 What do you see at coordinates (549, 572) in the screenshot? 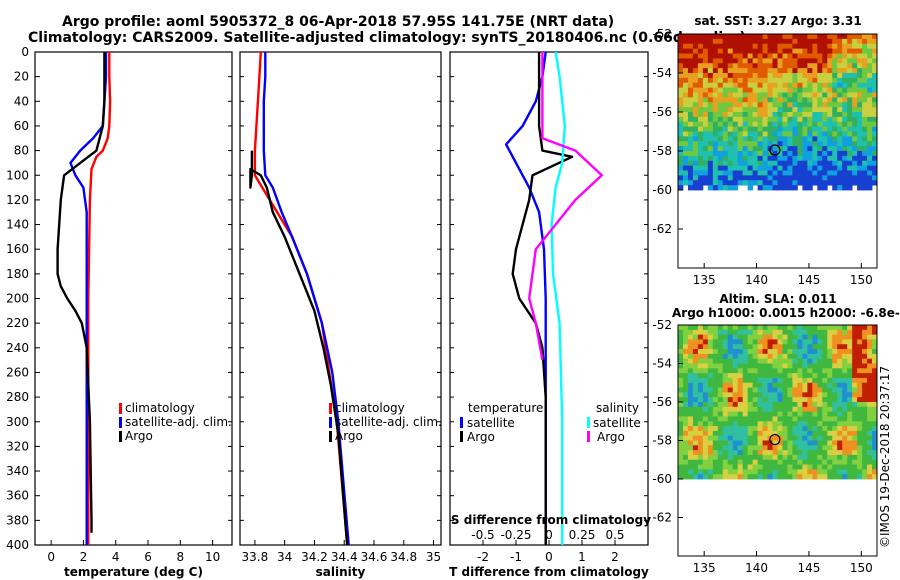
I see `difference-xlabel: T difference from climatology` at bounding box center [549, 572].